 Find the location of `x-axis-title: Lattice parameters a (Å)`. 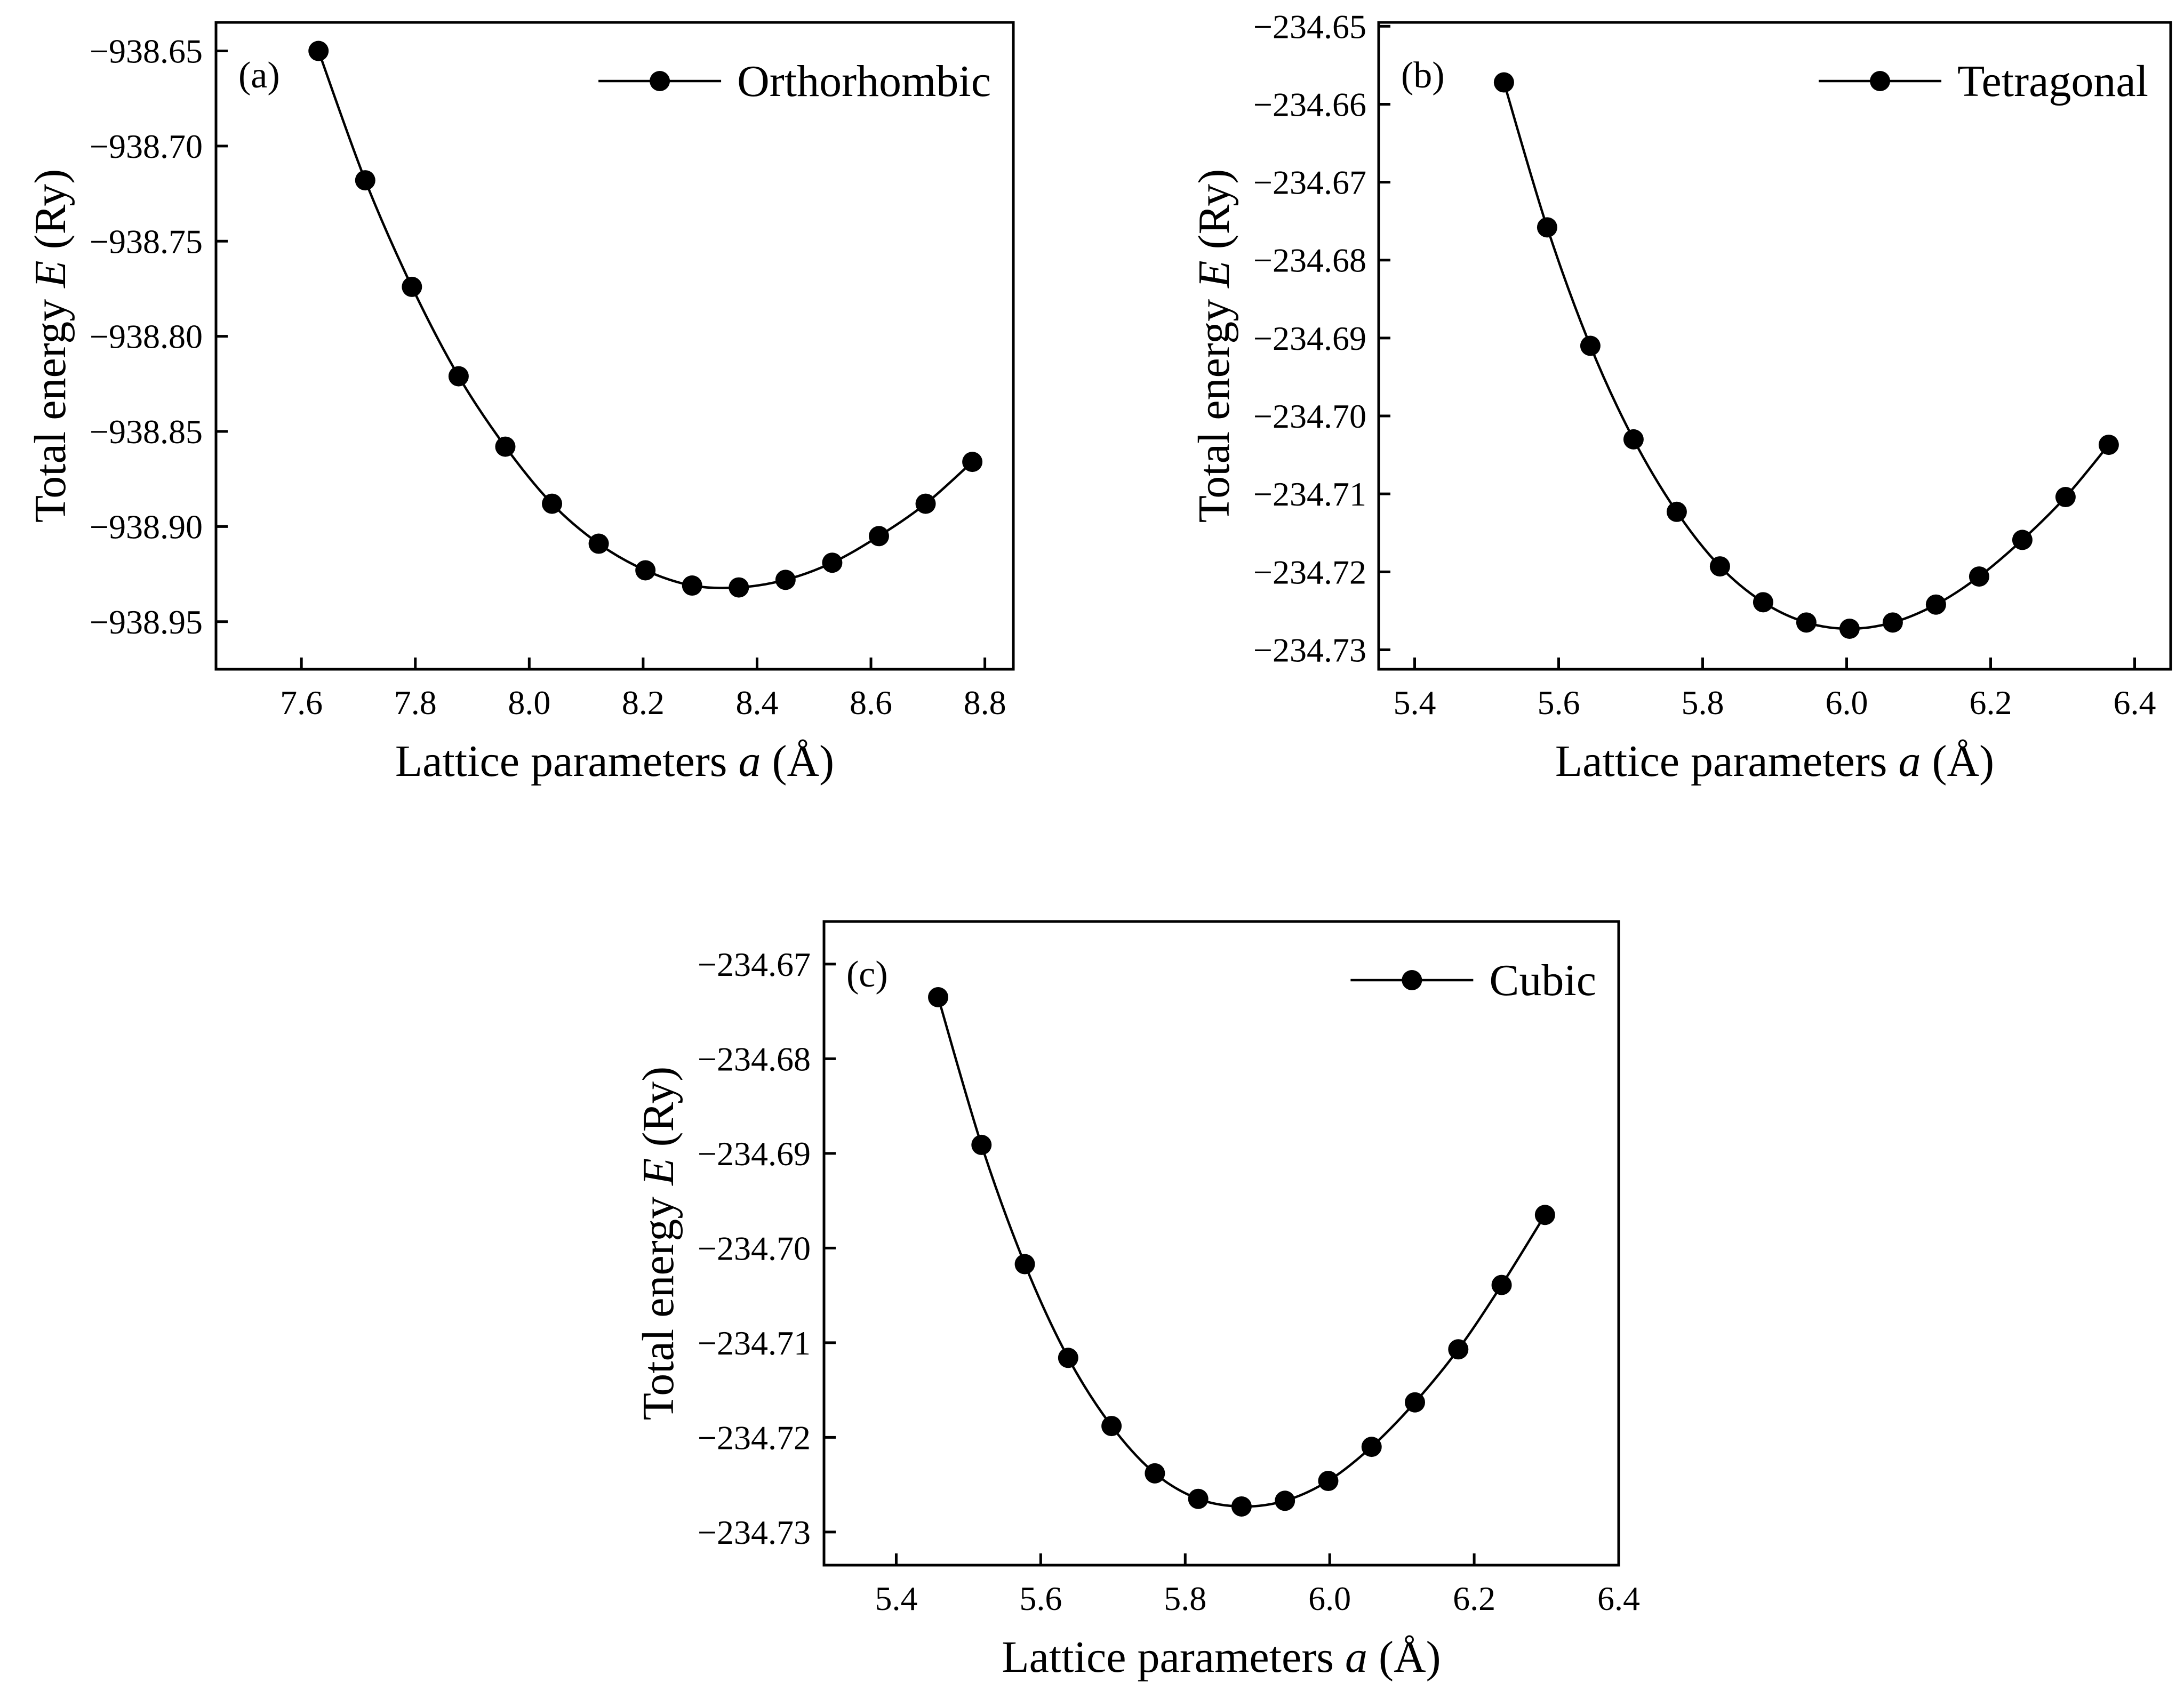

x-axis-title: Lattice parameters a (Å) is located at coordinates (1774, 761).